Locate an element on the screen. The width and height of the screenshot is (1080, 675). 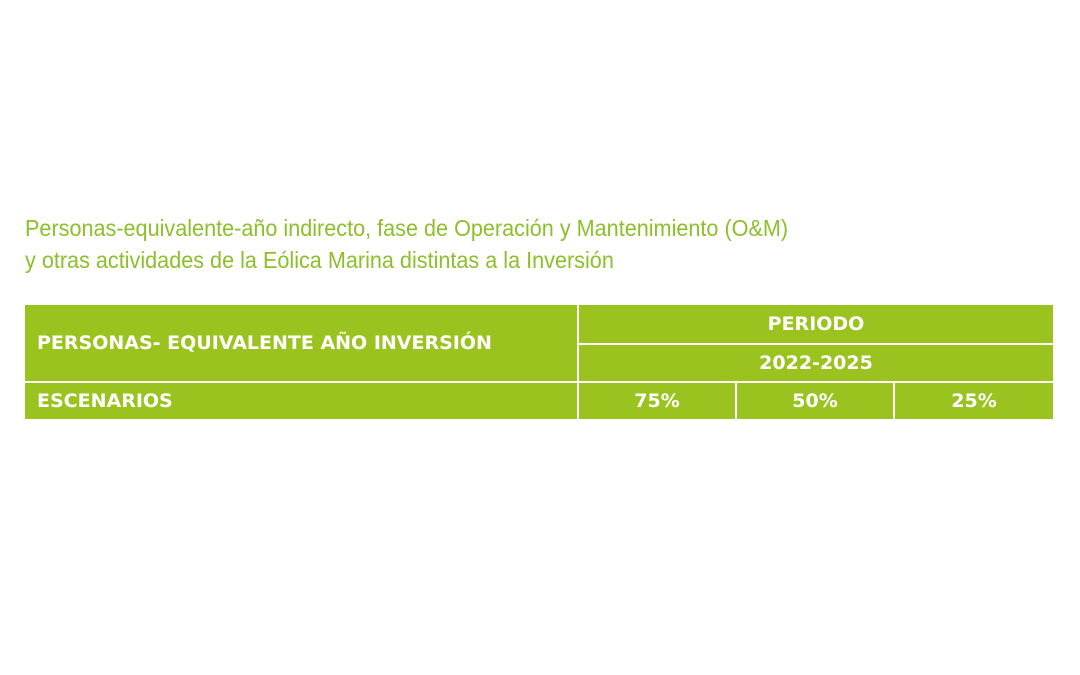
scenario-cell-25: 25% is located at coordinates (974, 401).